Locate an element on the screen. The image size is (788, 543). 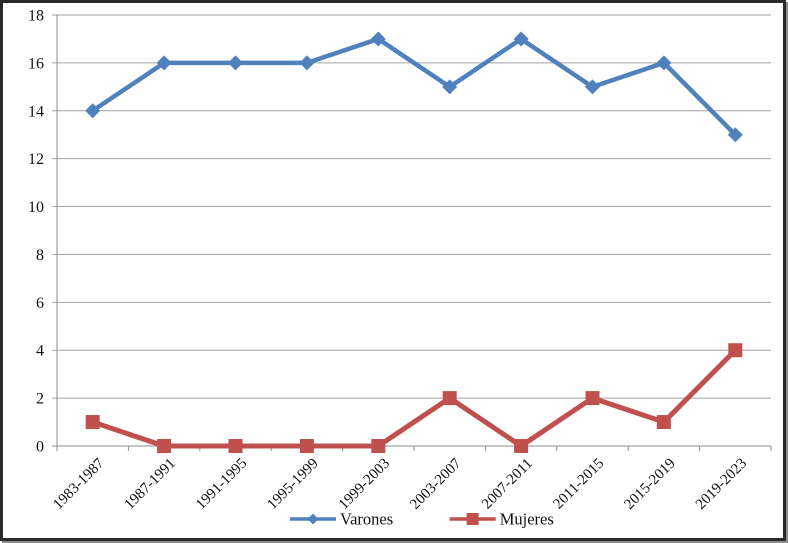
y-axis-label: 2 is located at coordinates (40, 399).